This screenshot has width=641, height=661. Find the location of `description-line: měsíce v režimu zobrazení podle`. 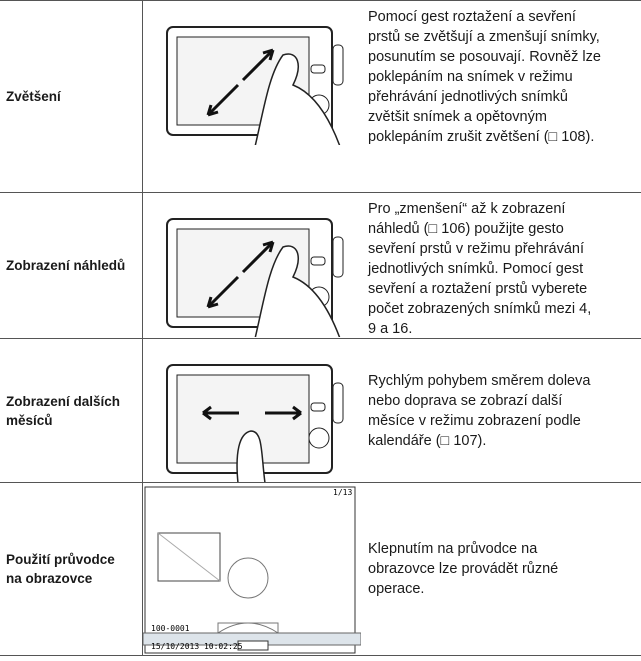

description-line: měsíce v režimu zobrazení podle is located at coordinates (474, 420).